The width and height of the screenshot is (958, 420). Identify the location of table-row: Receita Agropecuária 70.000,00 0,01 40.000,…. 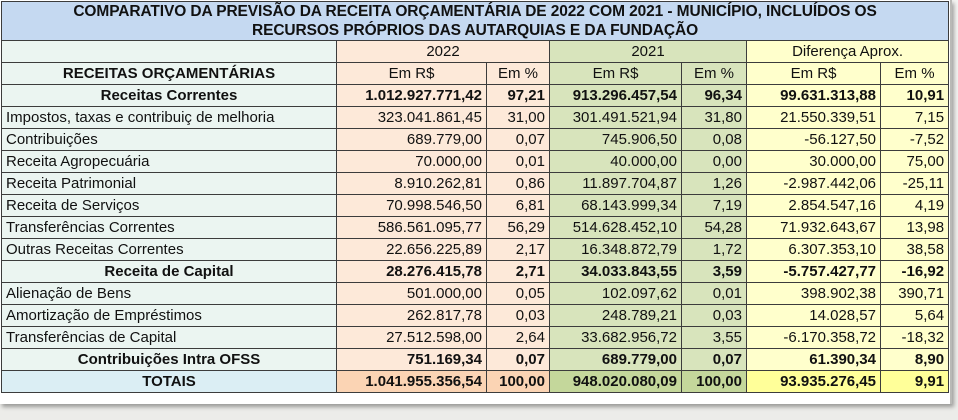
(475, 161).